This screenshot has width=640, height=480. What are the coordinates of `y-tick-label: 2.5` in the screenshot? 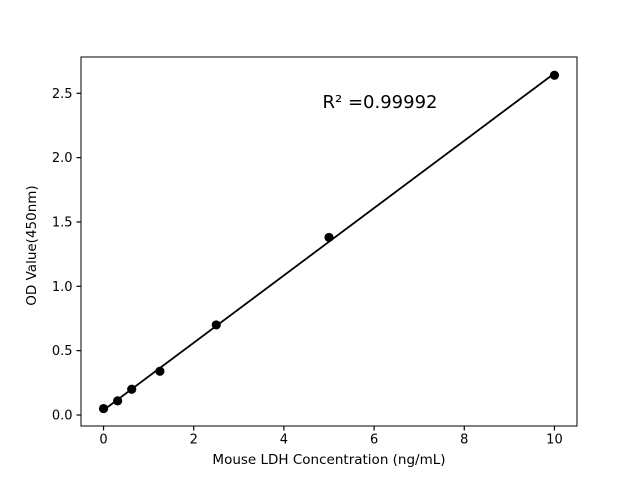 It's located at (62, 94).